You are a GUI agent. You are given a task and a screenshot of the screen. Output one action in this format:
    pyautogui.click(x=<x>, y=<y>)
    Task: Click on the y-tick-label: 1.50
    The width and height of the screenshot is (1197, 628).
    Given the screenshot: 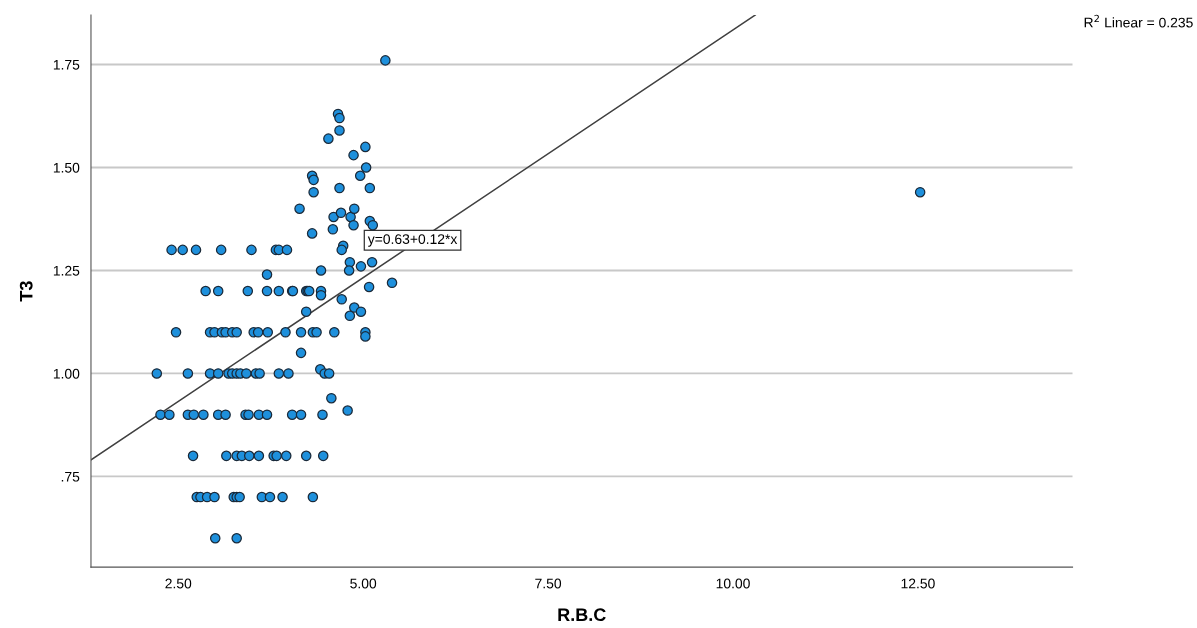 What is the action you would take?
    pyautogui.click(x=66, y=167)
    